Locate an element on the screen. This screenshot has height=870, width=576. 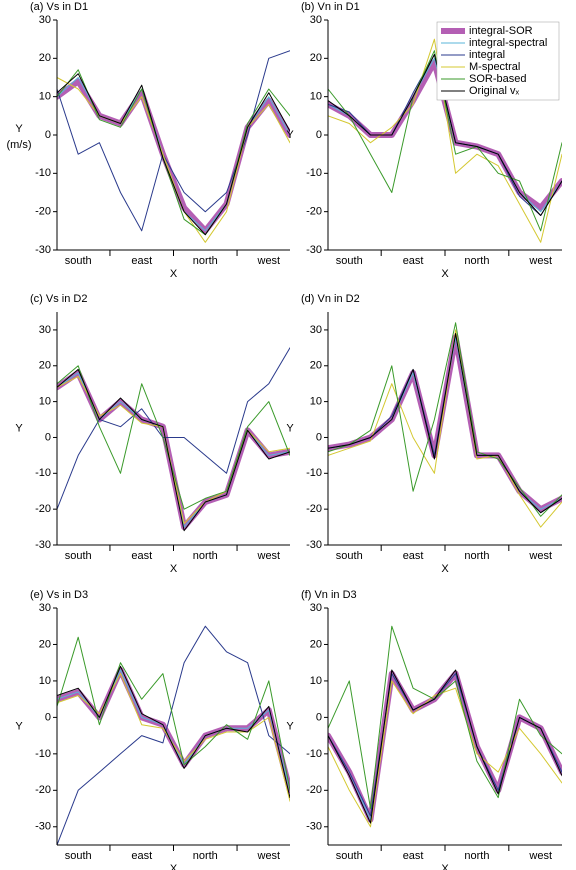
panel-title: (f) Vn in D3 is located at coordinates (329, 595).